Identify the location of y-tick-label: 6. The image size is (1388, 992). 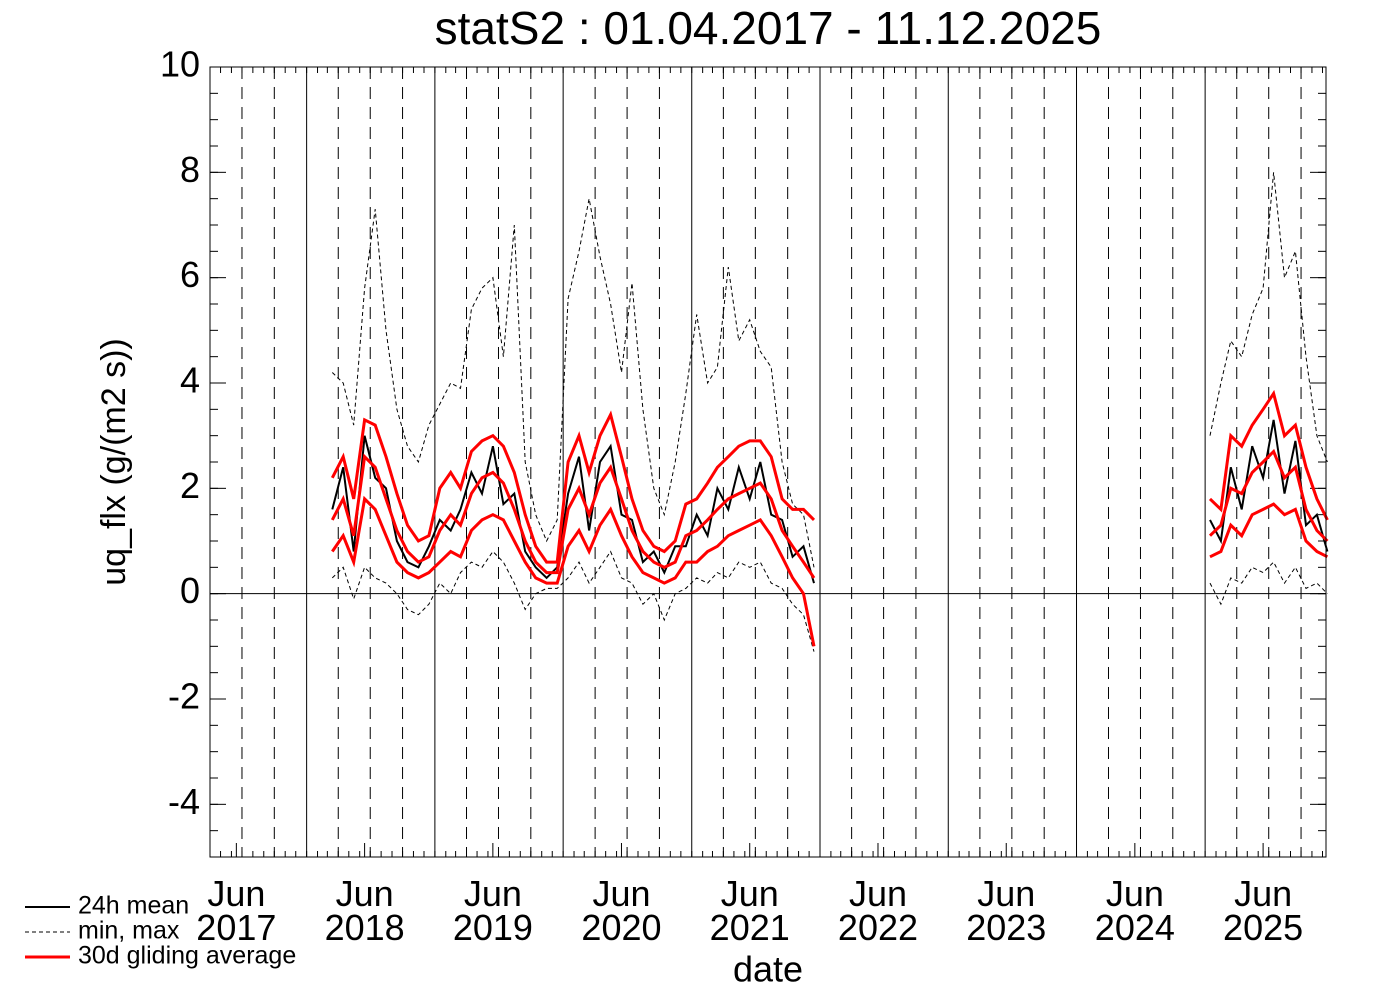
(190, 274).